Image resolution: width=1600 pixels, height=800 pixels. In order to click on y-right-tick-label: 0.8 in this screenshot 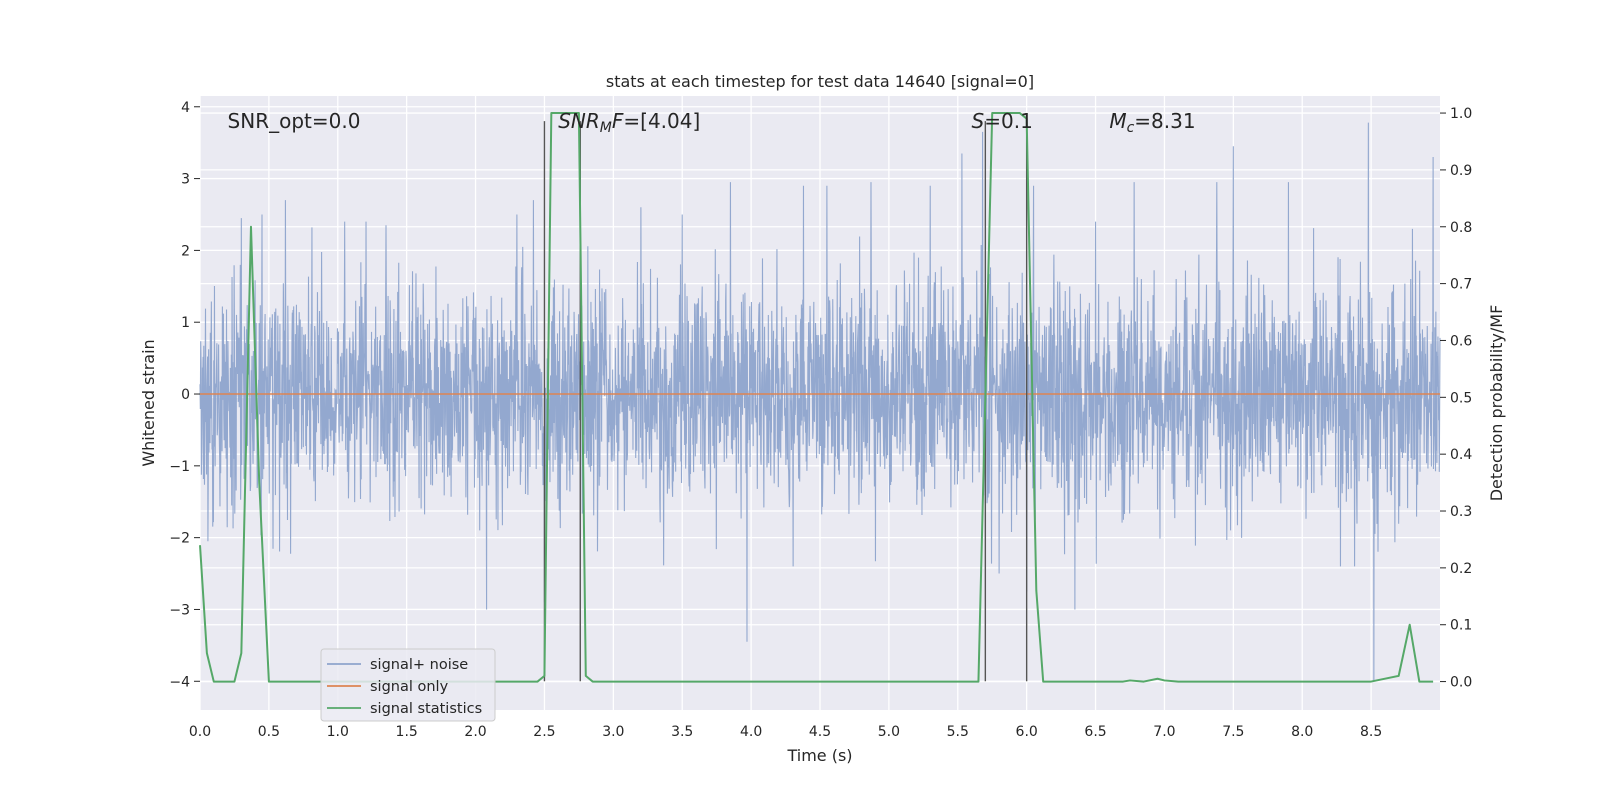, I will do `click(1461, 228)`.